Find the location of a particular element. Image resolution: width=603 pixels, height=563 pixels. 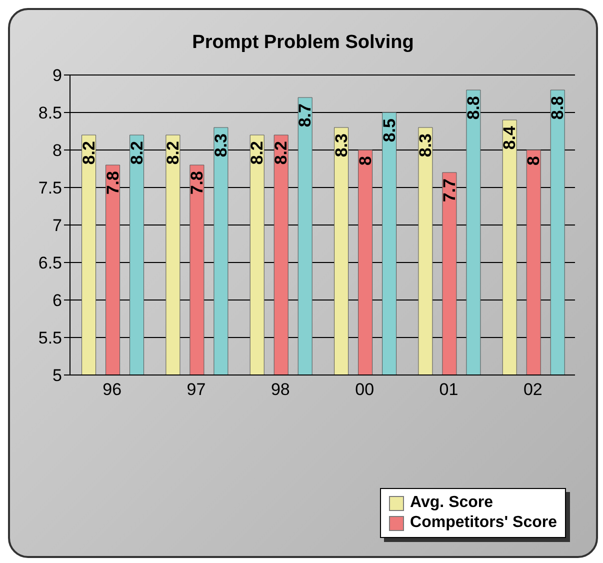

y-tick-label: 8.5 is located at coordinates (50, 113).